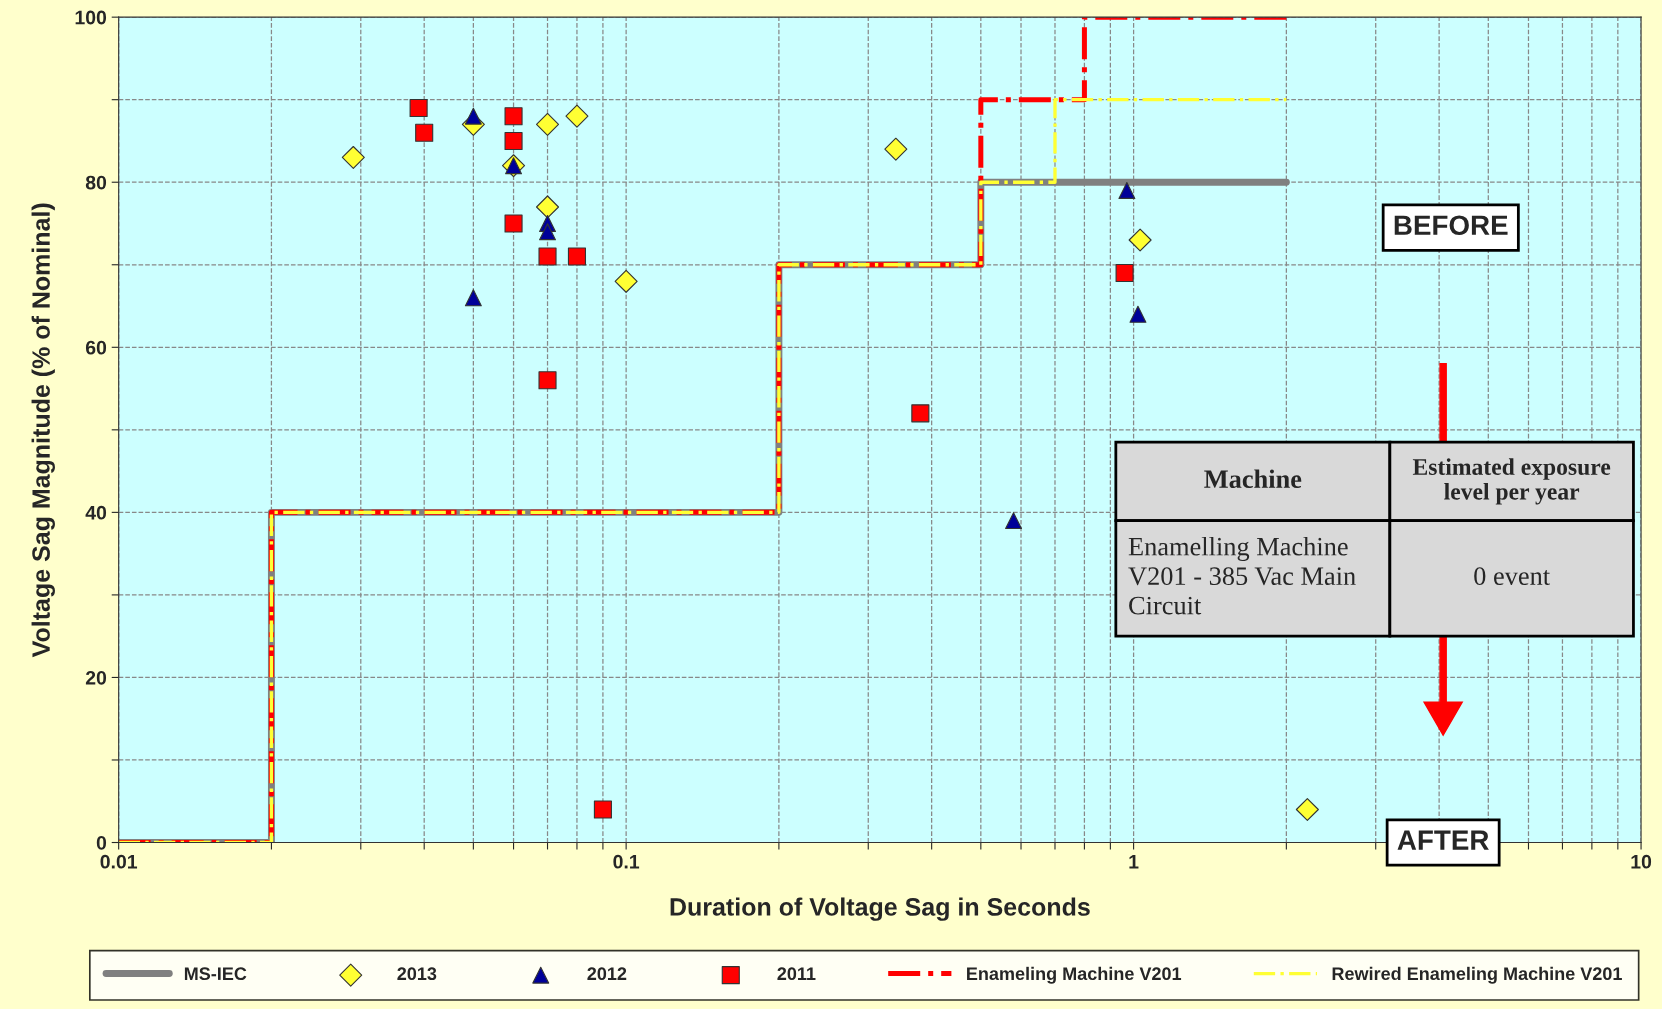 The height and width of the screenshot is (1009, 1662). Describe the element at coordinates (1253, 479) in the screenshot. I see `annotation: Machine` at that location.